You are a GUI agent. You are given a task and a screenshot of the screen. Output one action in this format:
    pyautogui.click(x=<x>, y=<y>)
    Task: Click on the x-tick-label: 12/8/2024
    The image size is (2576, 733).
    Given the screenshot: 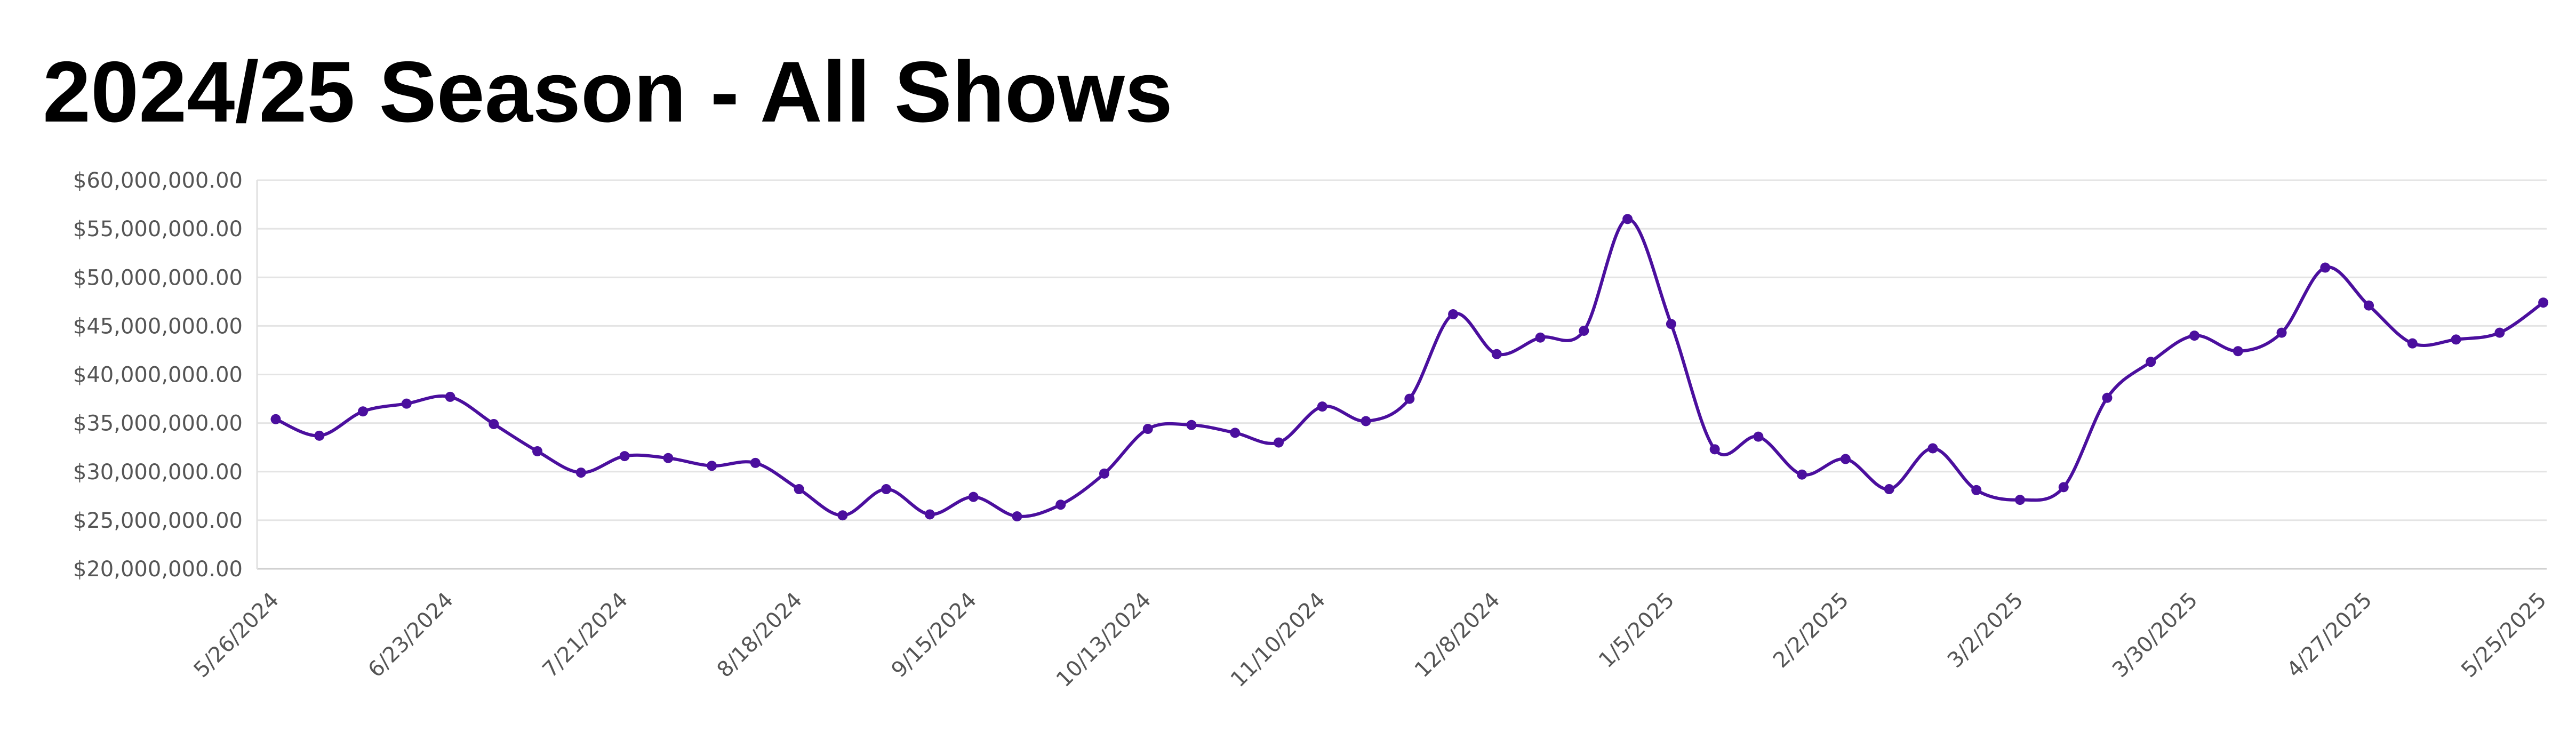 What is the action you would take?
    pyautogui.click(x=1457, y=635)
    